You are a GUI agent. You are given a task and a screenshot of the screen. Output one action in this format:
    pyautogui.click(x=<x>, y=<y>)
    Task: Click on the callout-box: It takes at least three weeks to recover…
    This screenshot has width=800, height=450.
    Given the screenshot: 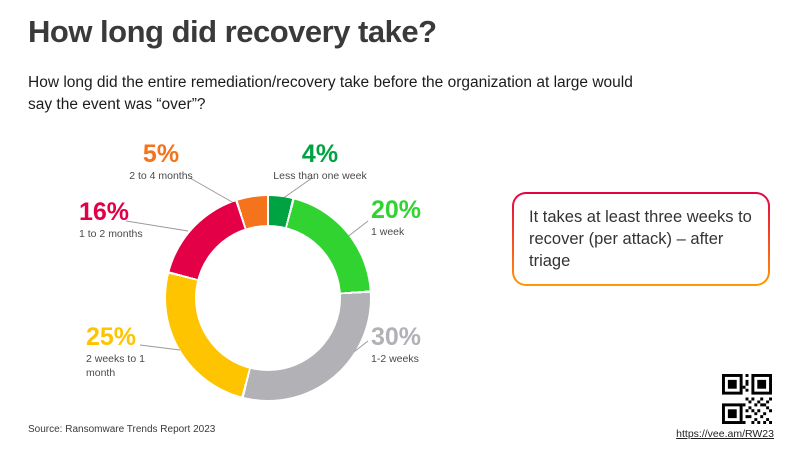 What is the action you would take?
    pyautogui.click(x=641, y=239)
    